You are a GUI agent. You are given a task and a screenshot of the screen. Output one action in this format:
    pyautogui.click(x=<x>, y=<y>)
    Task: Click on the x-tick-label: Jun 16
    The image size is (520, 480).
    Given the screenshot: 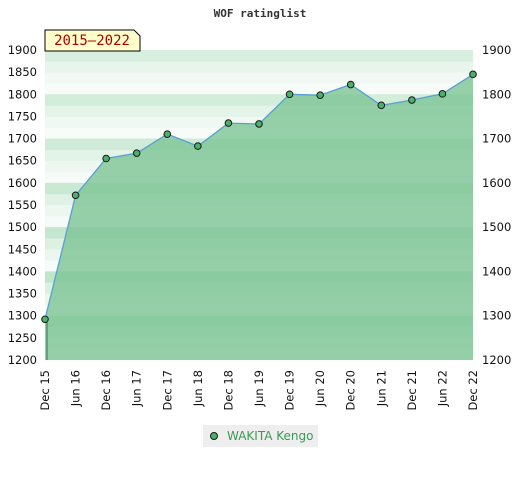 What is the action you would take?
    pyautogui.click(x=76, y=388)
    